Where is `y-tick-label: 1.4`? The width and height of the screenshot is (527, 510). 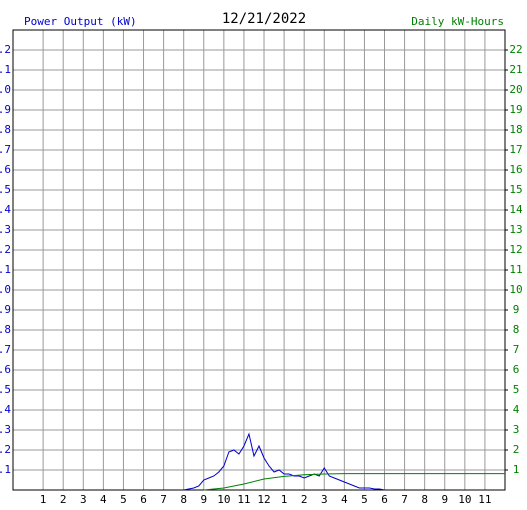 y-tick-label: 1.4 is located at coordinates (5, 209).